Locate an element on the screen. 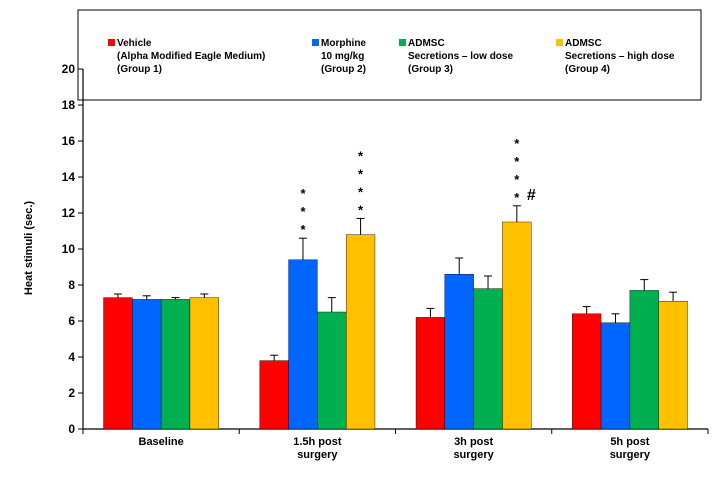 The image size is (713, 484). y-axis: 0 2 4 6 8 10 12 14 16 18 20 is located at coordinates (73, 249).